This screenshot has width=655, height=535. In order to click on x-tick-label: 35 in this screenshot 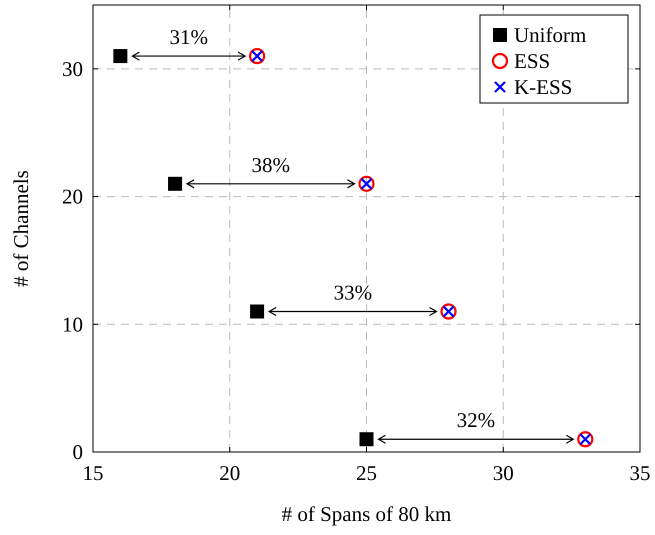, I will do `click(640, 473)`.